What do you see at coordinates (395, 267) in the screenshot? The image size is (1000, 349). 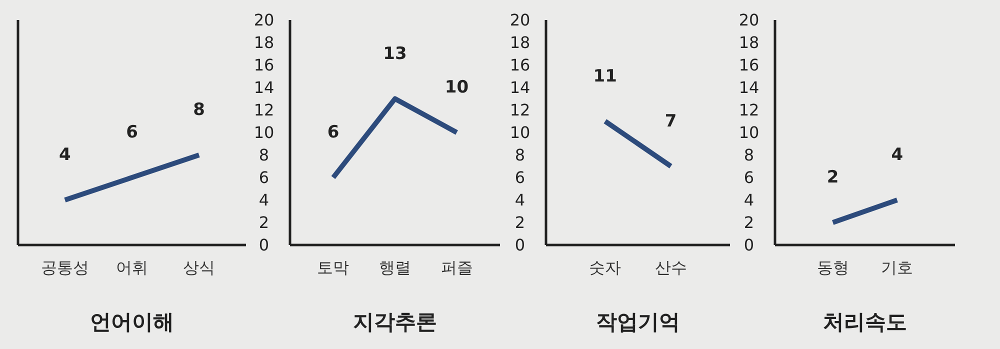 I see `x-tick-label: 행렬` at bounding box center [395, 267].